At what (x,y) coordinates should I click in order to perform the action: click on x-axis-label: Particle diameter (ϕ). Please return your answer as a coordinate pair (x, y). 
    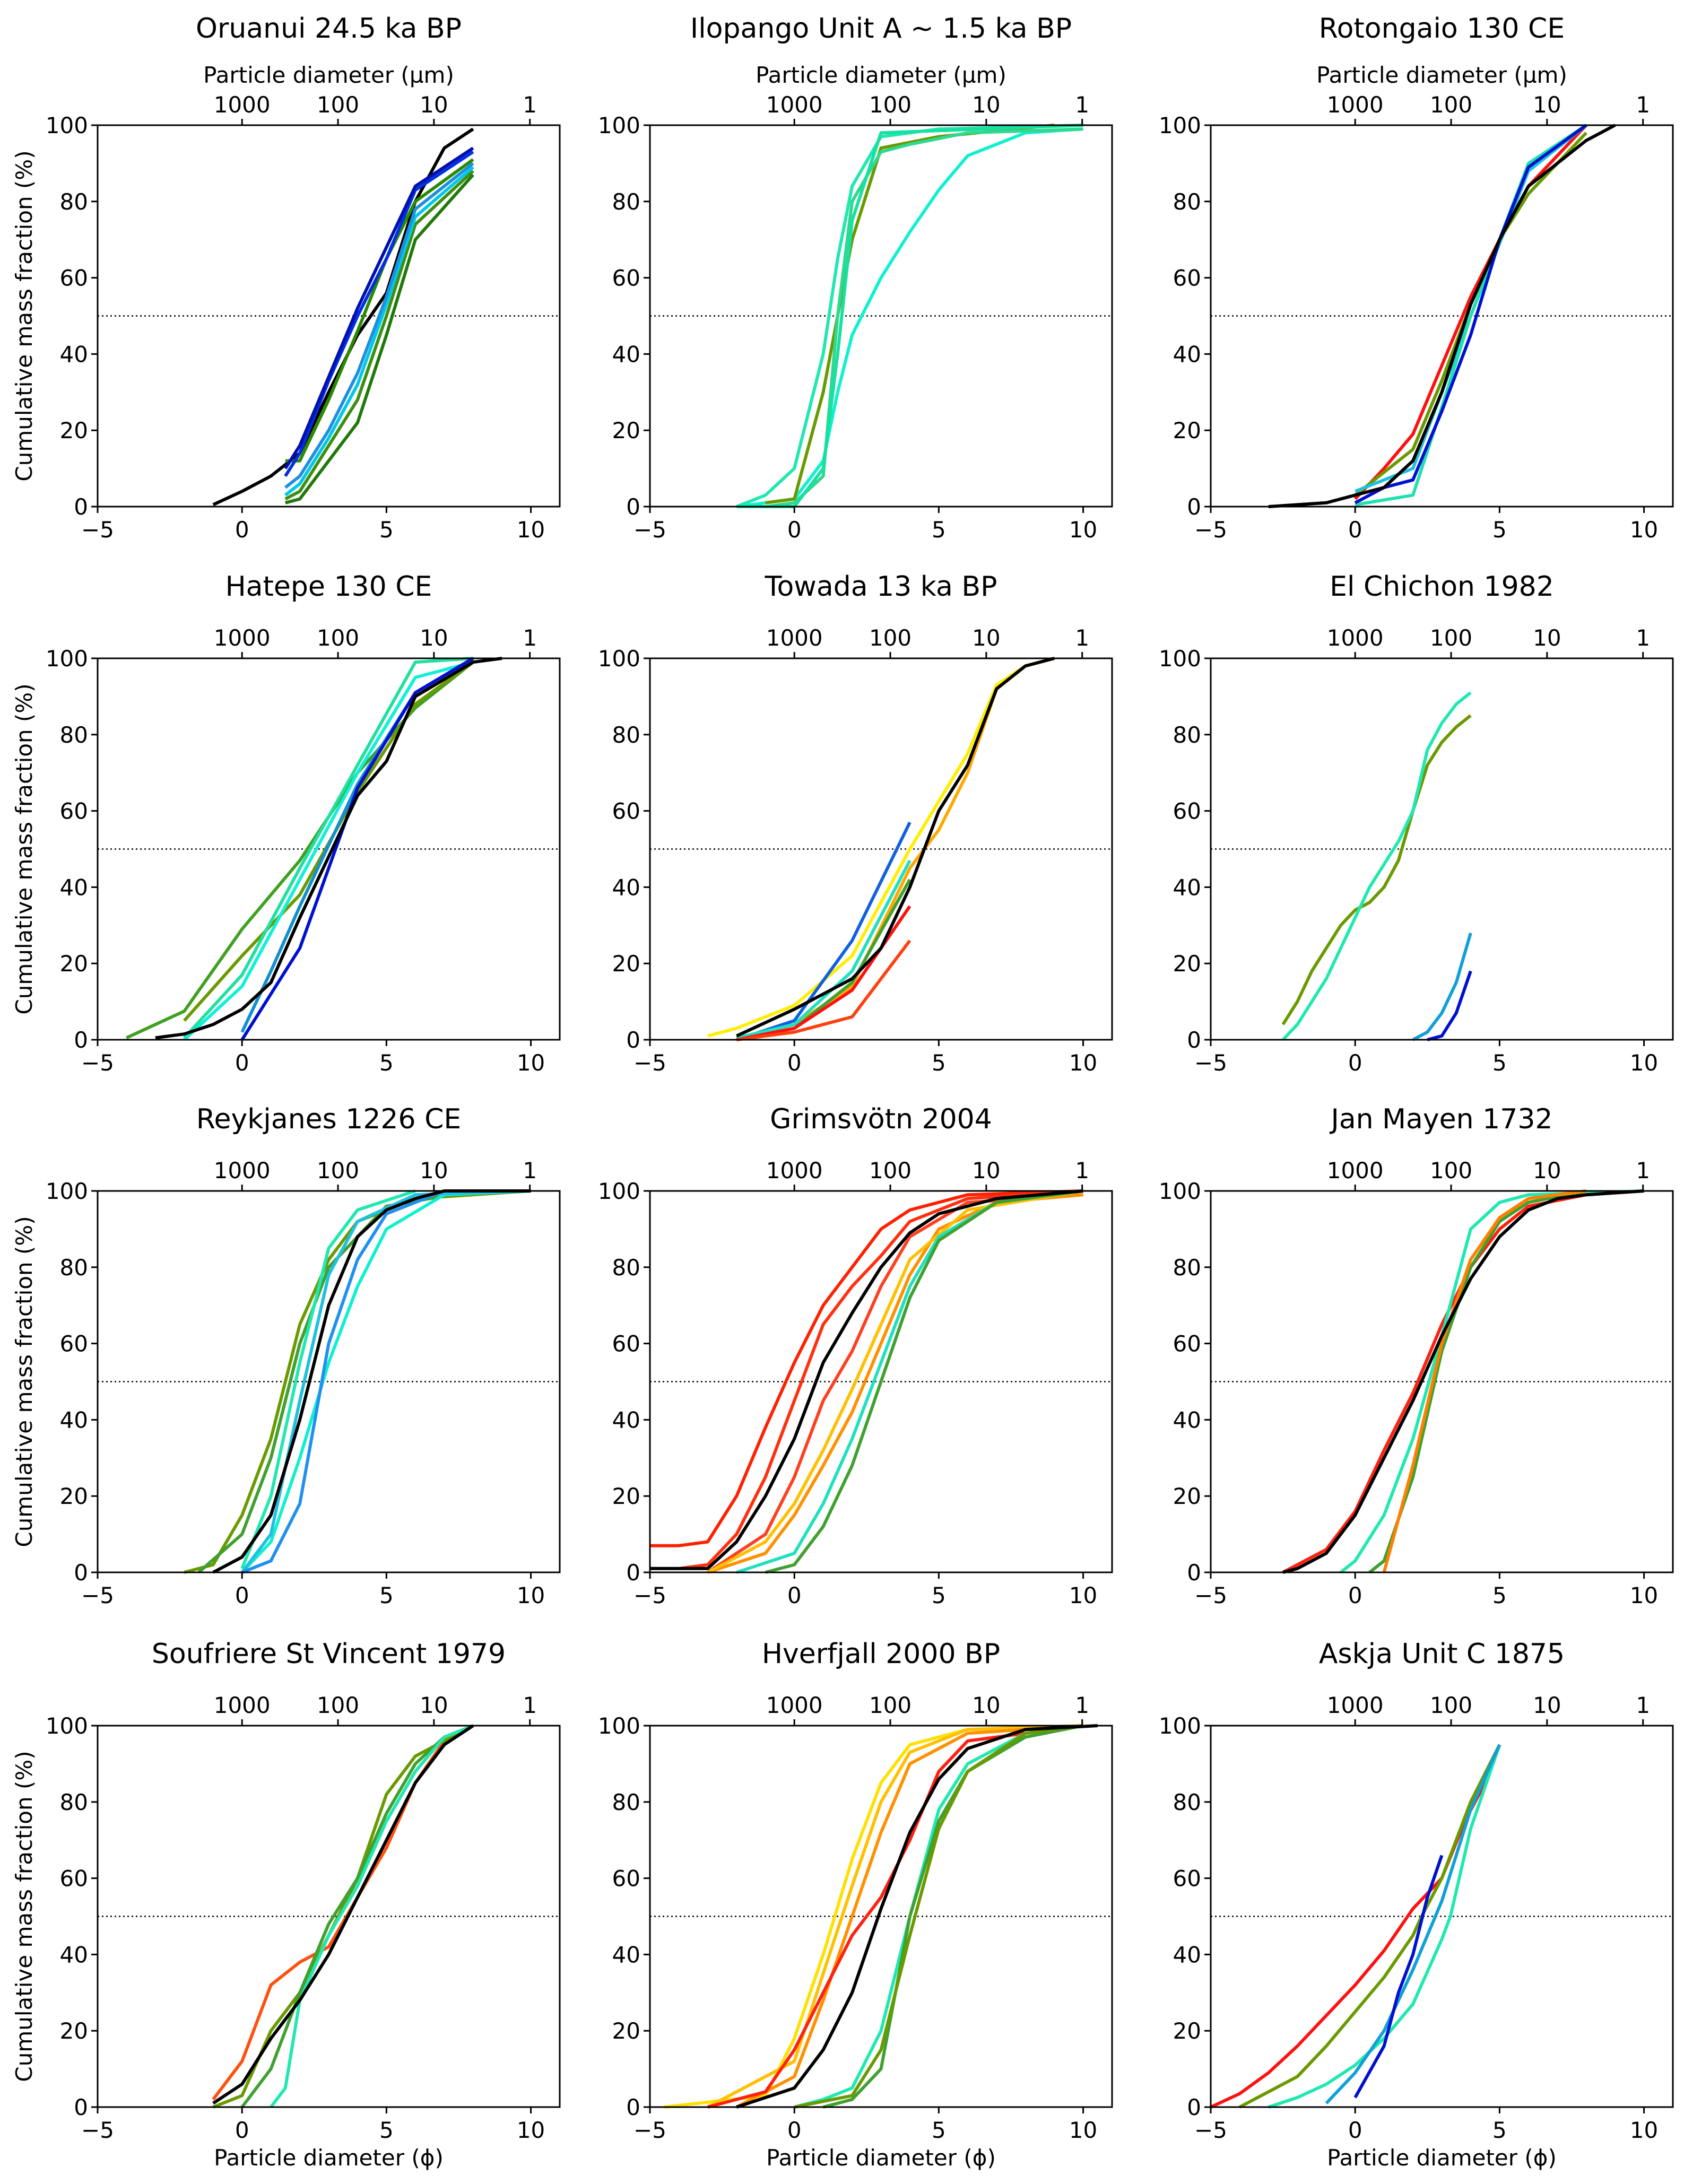
    Looking at the image, I should click on (329, 2158).